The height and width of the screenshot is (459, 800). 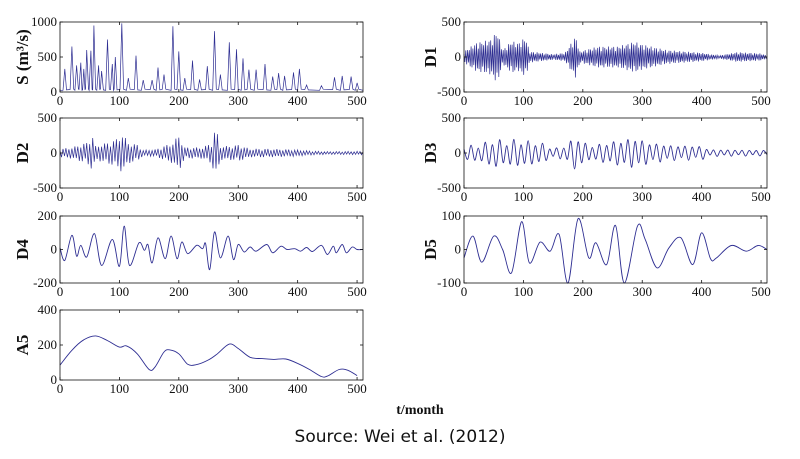 I want to click on panel-A5: 0 100 200 300 400 500 0 200 400 A5, so click(x=190, y=349).